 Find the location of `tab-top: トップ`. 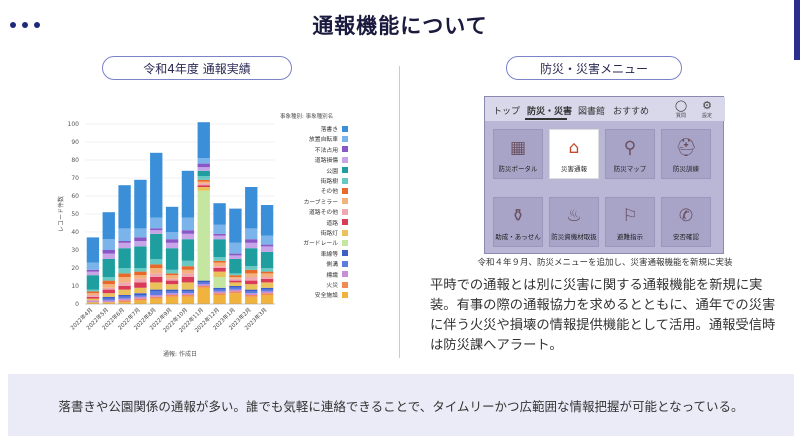

tab-top: トップ is located at coordinates (507, 112).